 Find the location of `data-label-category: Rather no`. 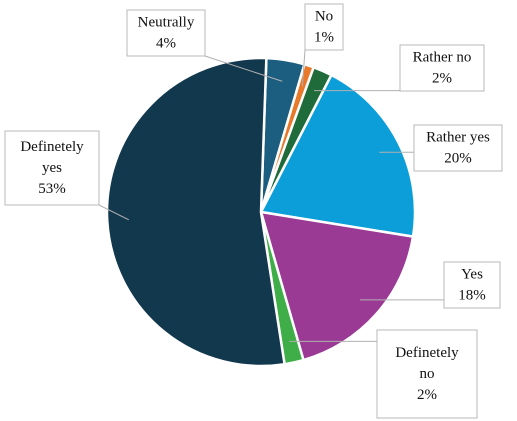

data-label-category: Rather no is located at coordinates (442, 58).